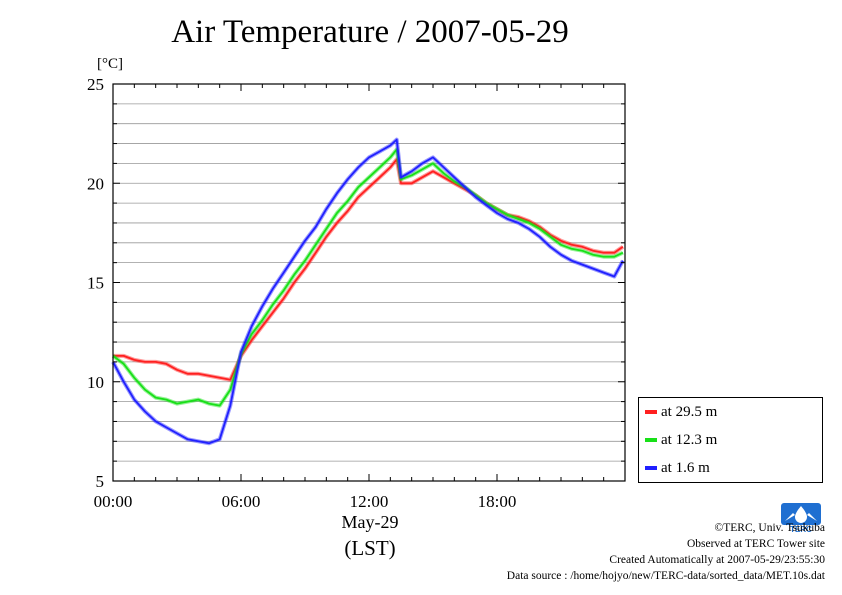 This screenshot has width=842, height=595. Describe the element at coordinates (689, 439) in the screenshot. I see `legend-label: at 12.3 m` at that location.